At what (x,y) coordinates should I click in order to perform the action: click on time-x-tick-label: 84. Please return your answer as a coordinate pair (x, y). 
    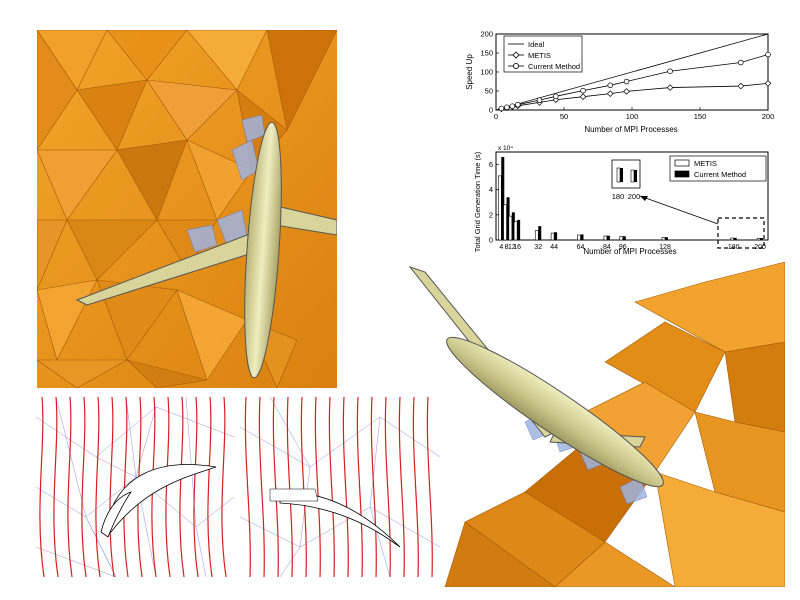
    Looking at the image, I should click on (607, 247).